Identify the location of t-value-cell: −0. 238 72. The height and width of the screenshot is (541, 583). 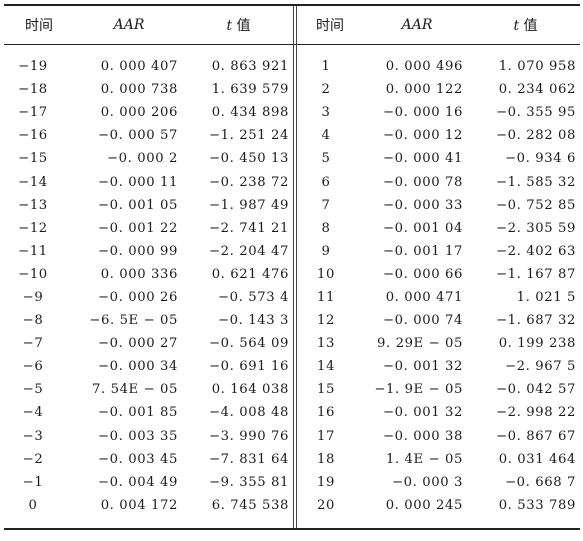
(249, 182).